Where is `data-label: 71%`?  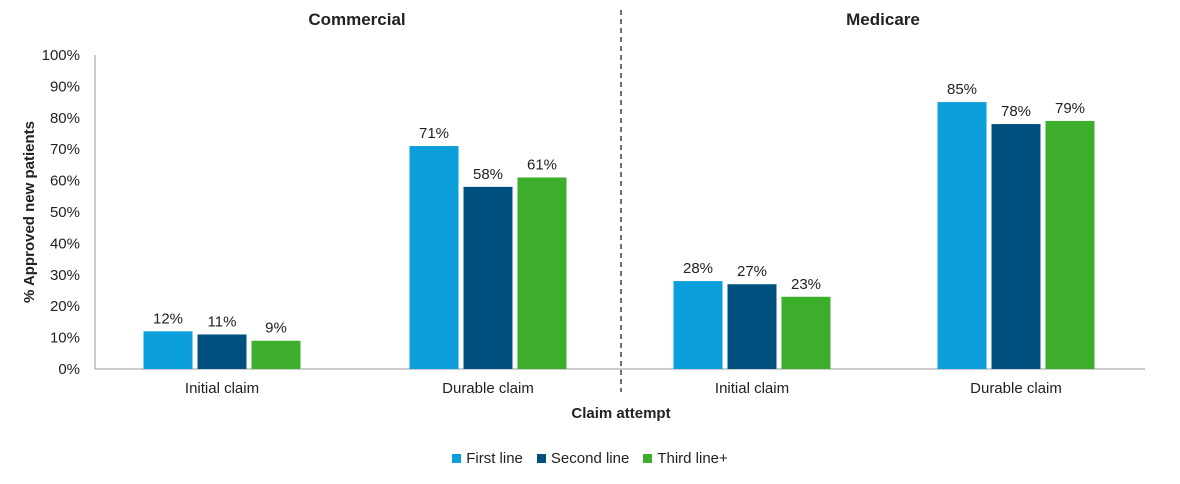 data-label: 71% is located at coordinates (434, 133).